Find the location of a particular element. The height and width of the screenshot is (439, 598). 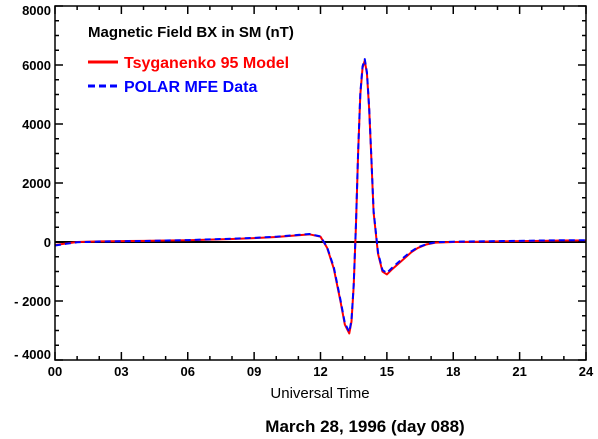

y-tick-label: - 2000 is located at coordinates (32, 301).